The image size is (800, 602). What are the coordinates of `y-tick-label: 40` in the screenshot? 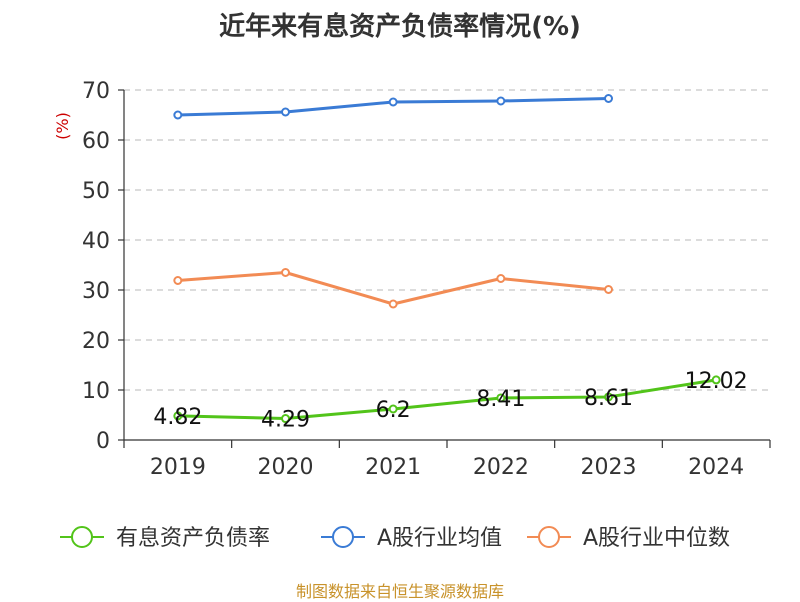 It's located at (96, 241).